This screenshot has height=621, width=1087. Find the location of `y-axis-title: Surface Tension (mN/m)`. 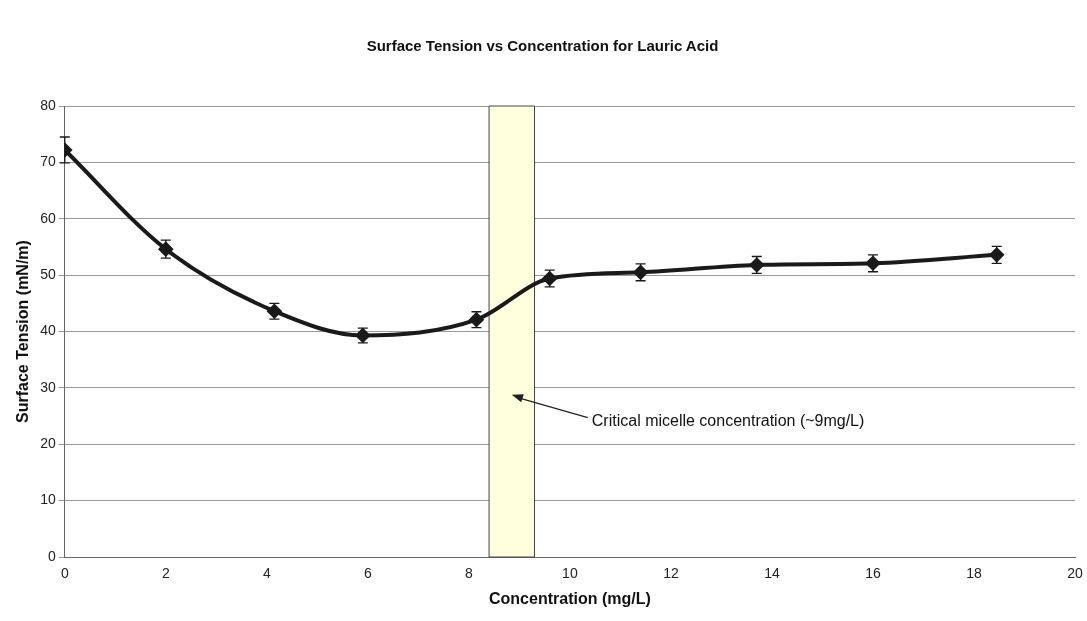

y-axis-title: Surface Tension (mN/m) is located at coordinates (23, 331).